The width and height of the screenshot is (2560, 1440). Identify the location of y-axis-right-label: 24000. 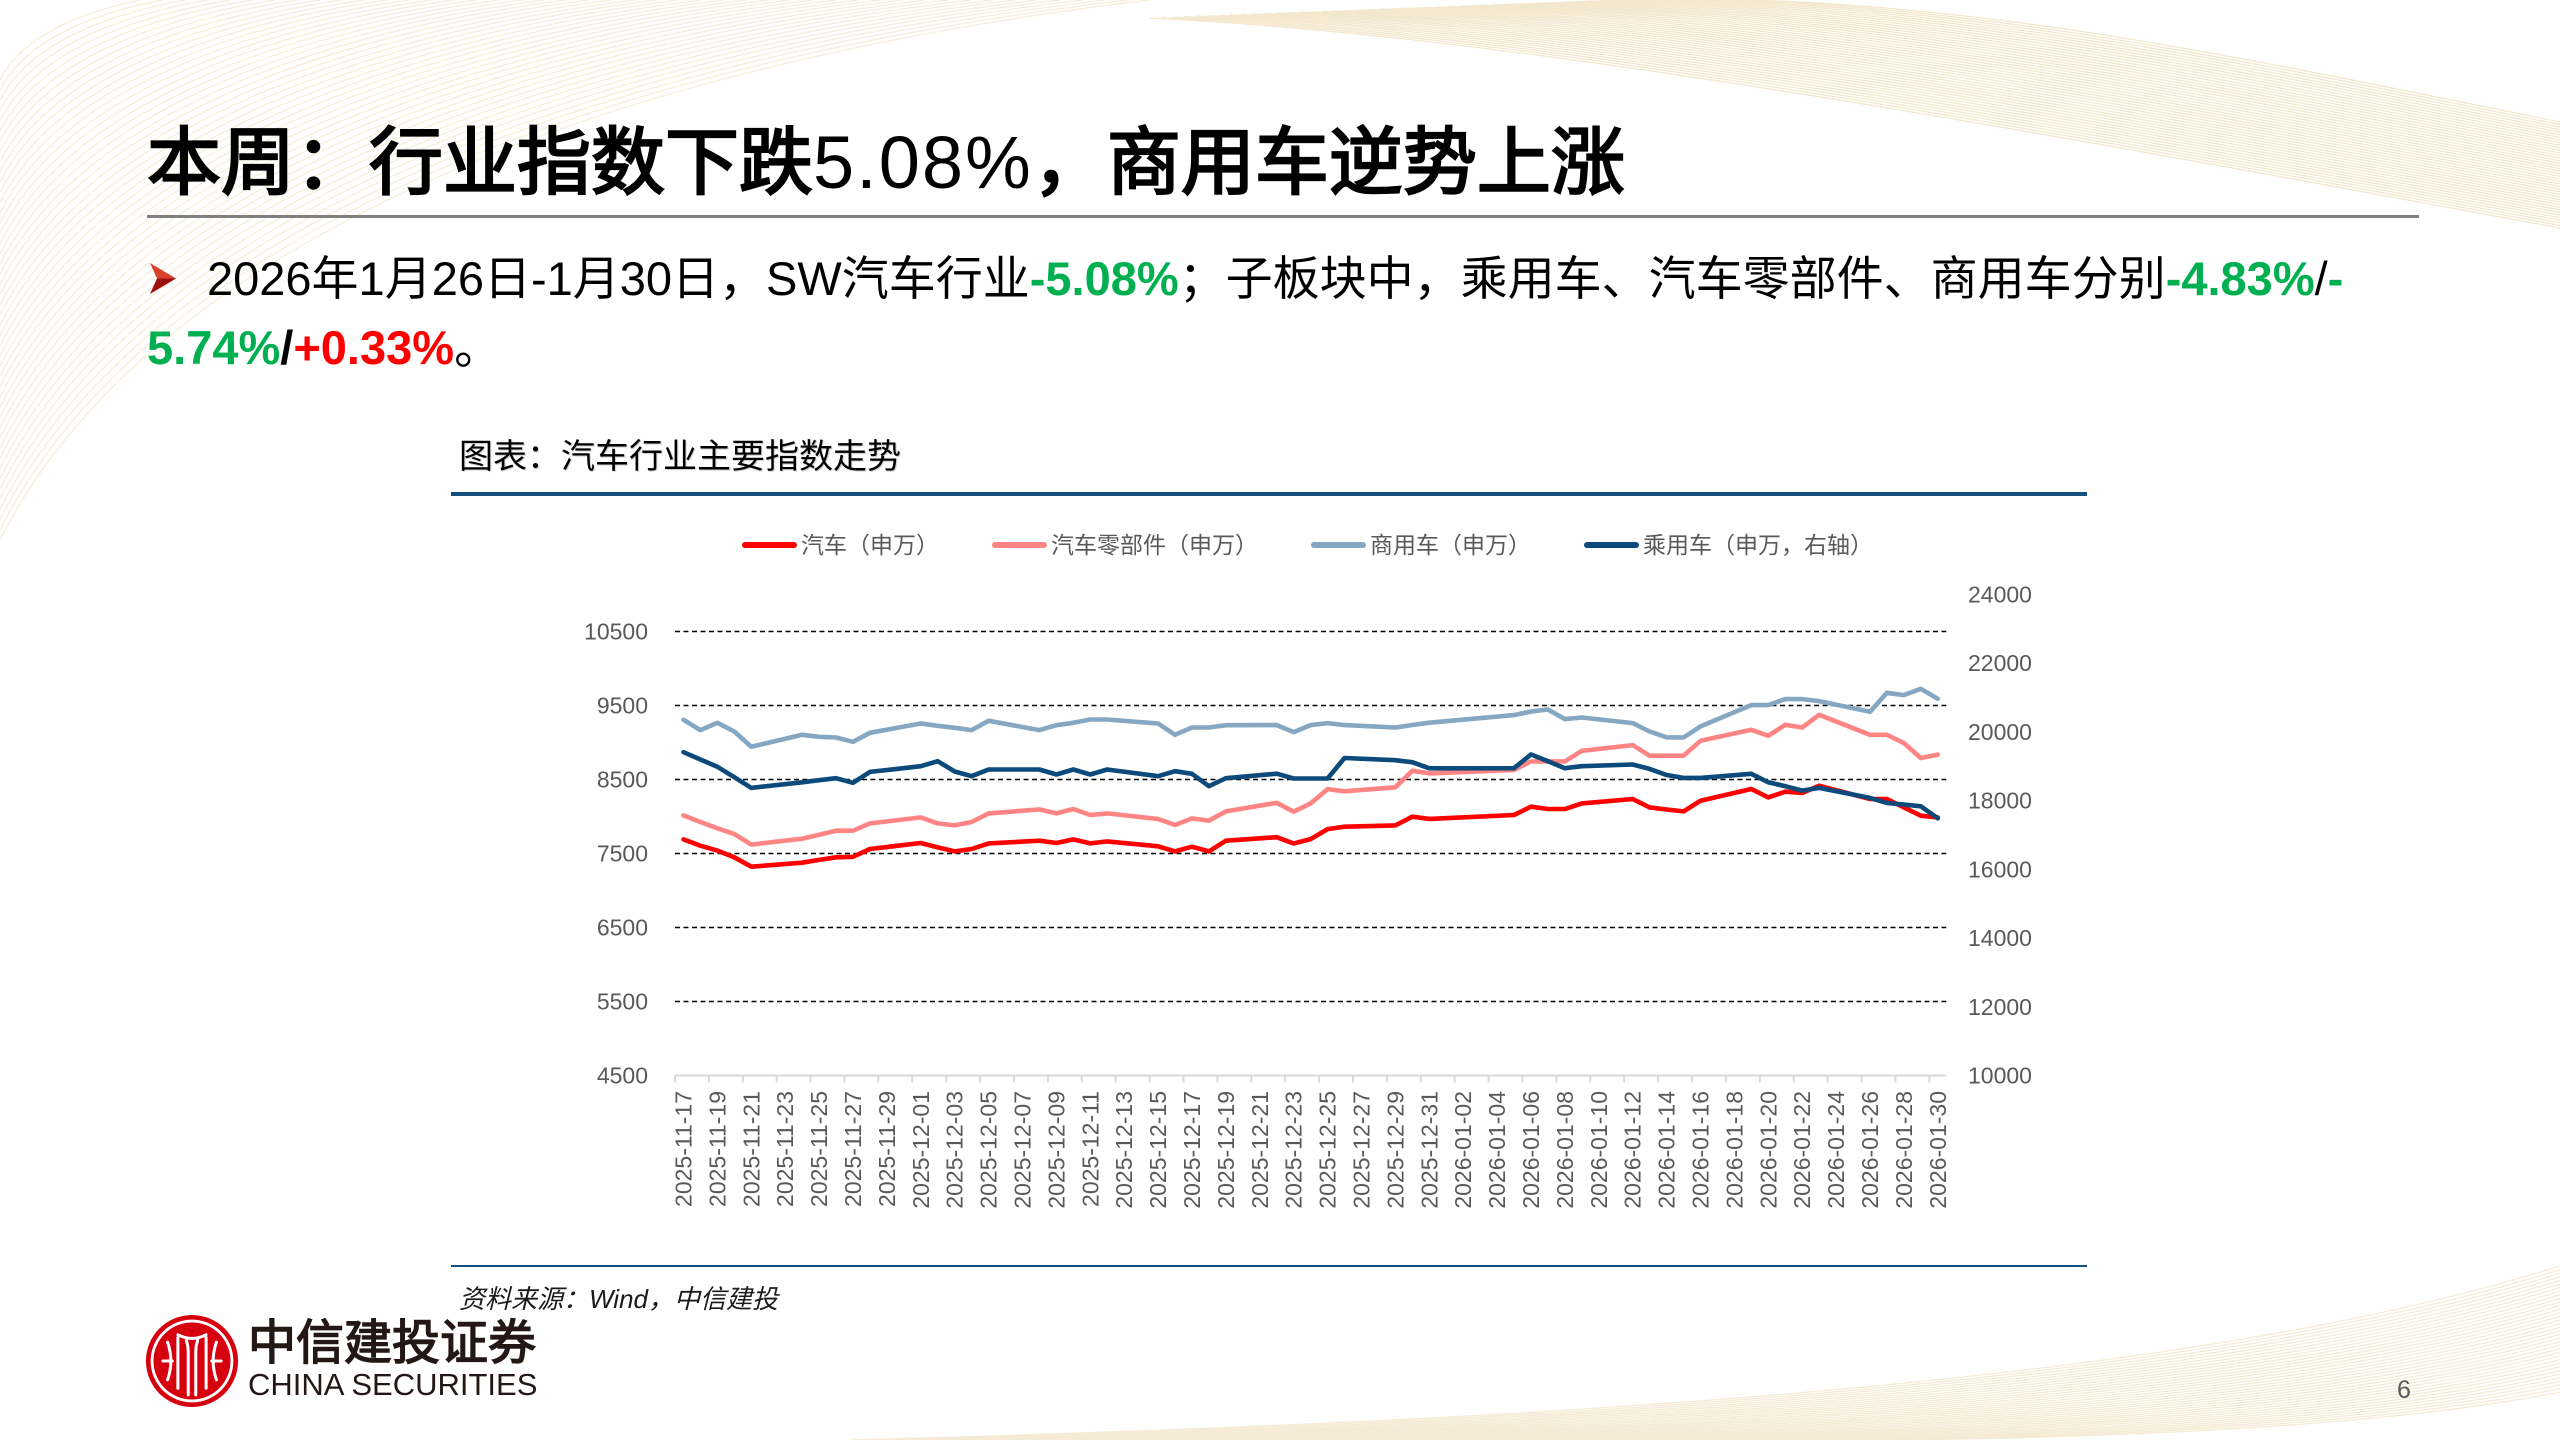
(2000, 595).